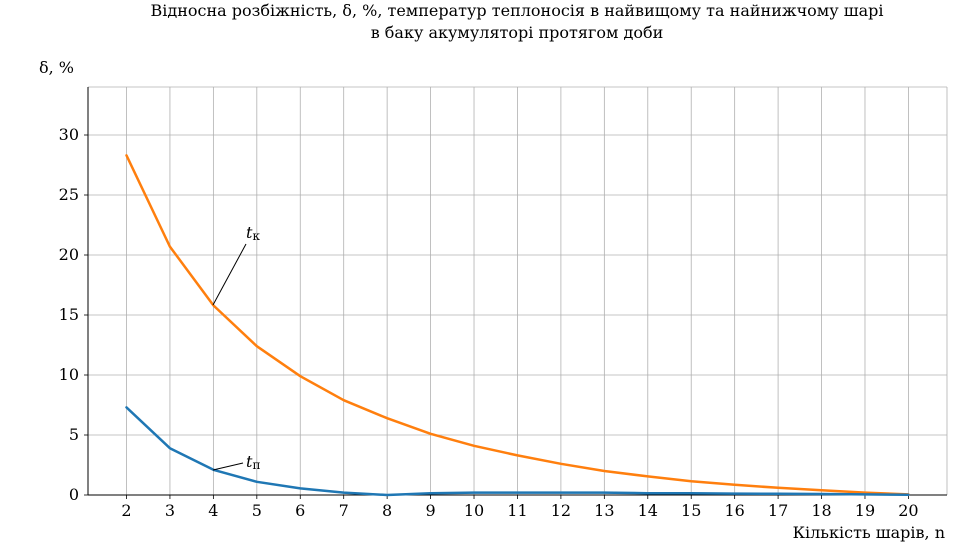  What do you see at coordinates (387, 510) in the screenshot?
I see `x-tick-label: 8` at bounding box center [387, 510].